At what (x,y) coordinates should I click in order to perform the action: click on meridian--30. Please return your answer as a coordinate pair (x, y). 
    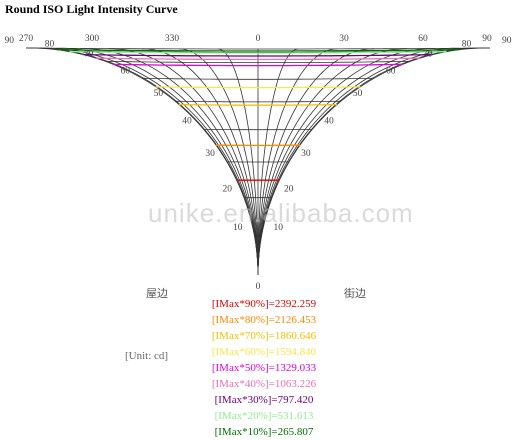
    Looking at the image, I should click on (200, 162).